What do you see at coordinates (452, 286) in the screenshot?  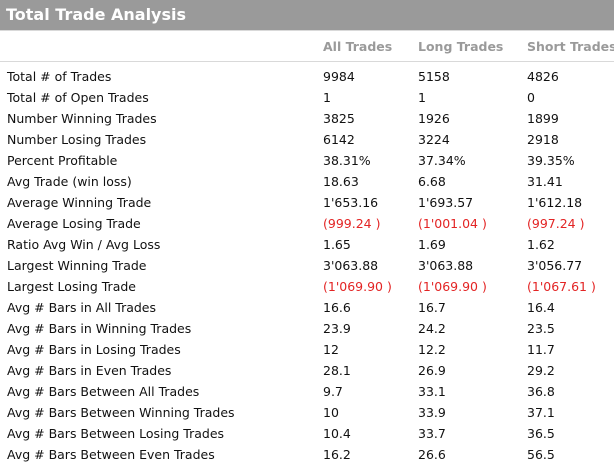 I see `long-trades-value: (1'069.90 )` at bounding box center [452, 286].